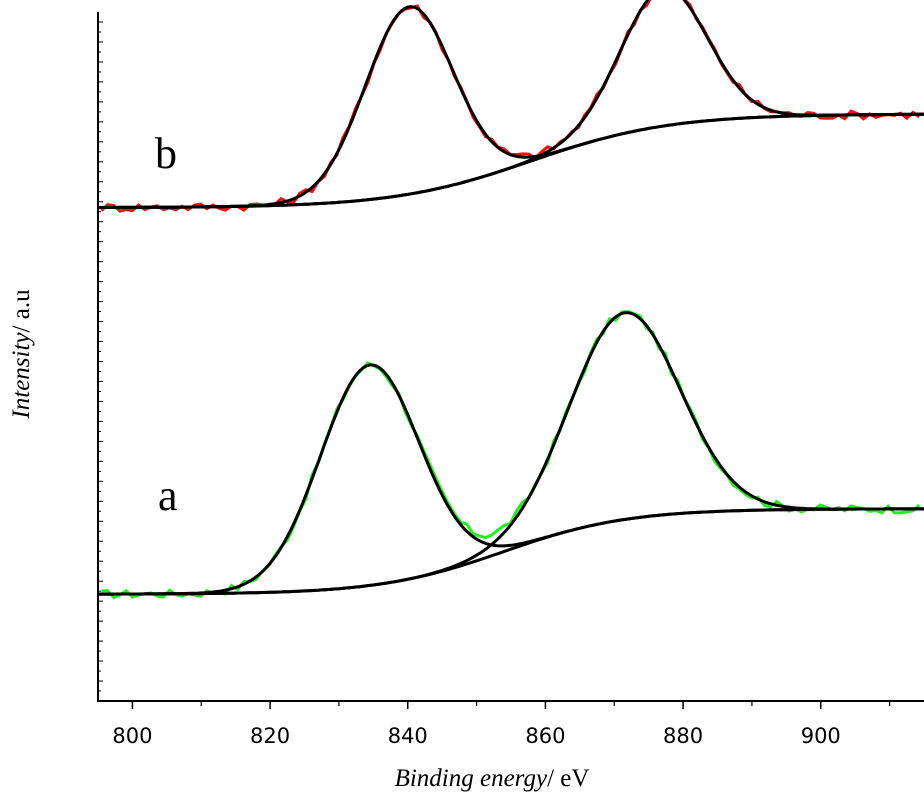 The width and height of the screenshot is (924, 806). I want to click on x-axis-label: Binding energy/ eV, so click(462, 779).